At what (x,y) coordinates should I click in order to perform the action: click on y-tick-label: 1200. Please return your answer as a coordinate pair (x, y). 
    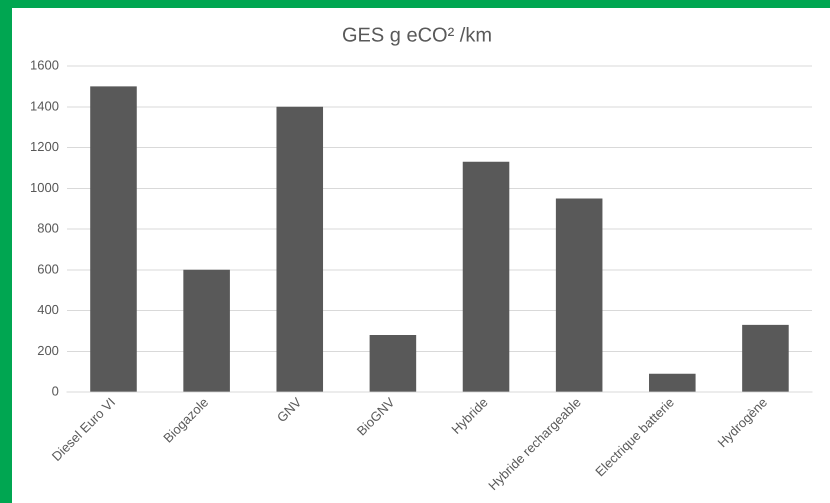
    Looking at the image, I should click on (44, 146).